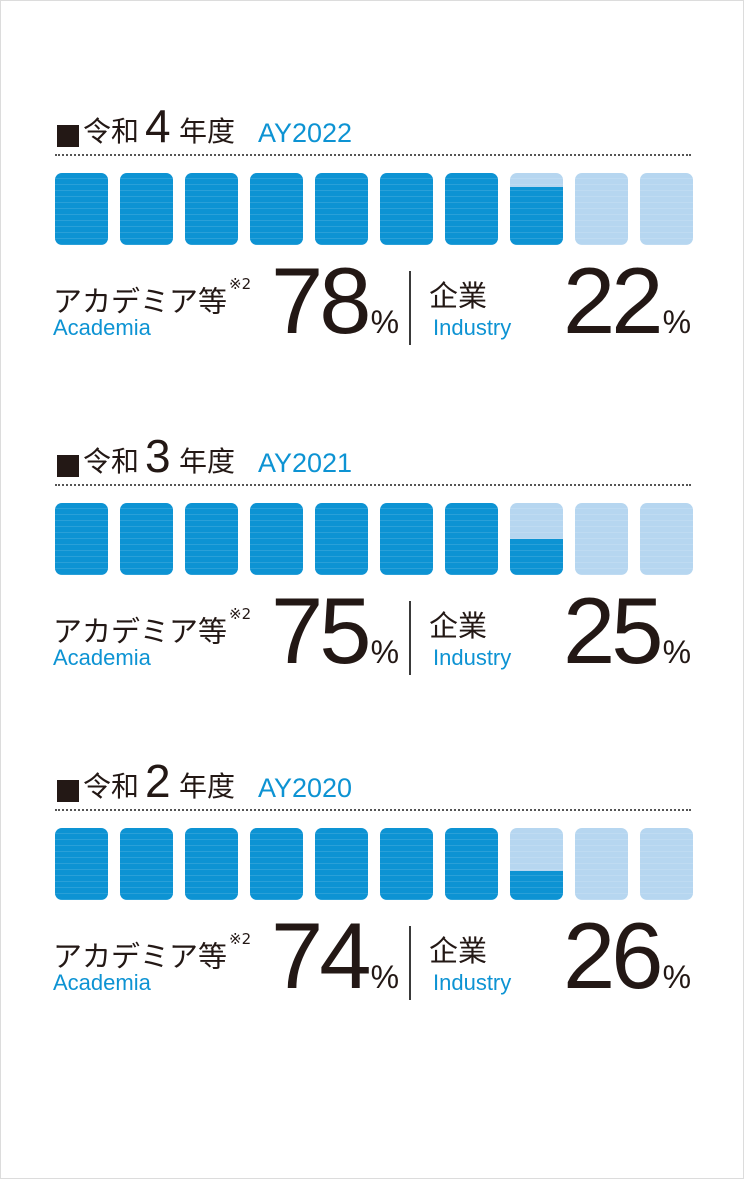 The width and height of the screenshot is (744, 1179). What do you see at coordinates (627, 631) in the screenshot?
I see `industry-percent: 25%` at bounding box center [627, 631].